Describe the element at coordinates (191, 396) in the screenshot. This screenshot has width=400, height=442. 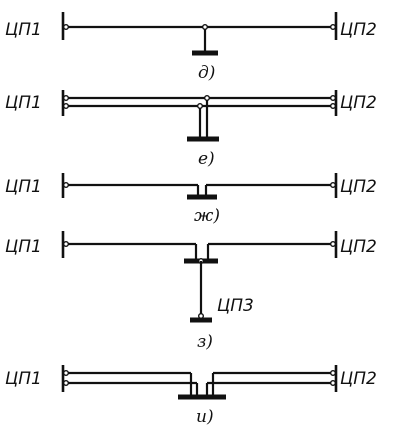
I see `scheme-i: ЦП1 ЦП2 и)` at that location.